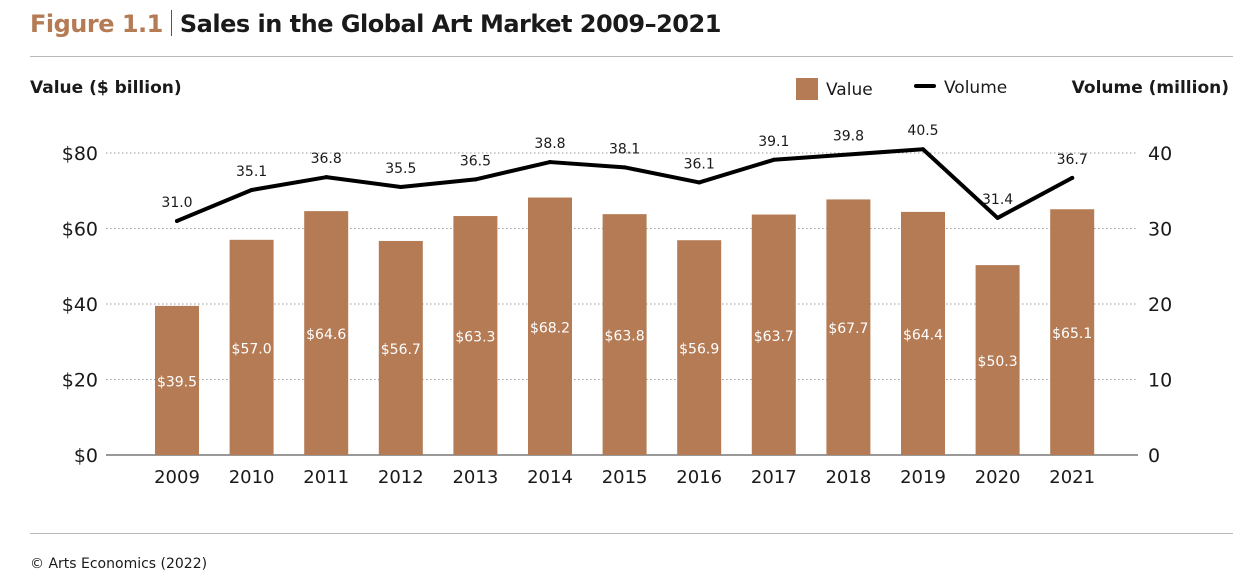 This screenshot has height=587, width=1255. What do you see at coordinates (1160, 381) in the screenshot?
I see `right-tick-label: 10` at bounding box center [1160, 381].